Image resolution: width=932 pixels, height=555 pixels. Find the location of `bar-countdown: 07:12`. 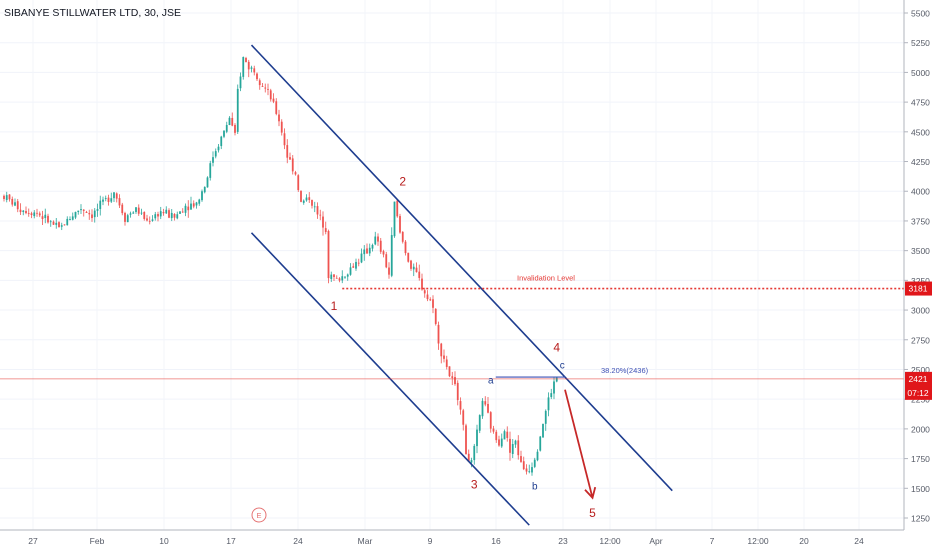

bar-countdown: 07:12 is located at coordinates (918, 393).